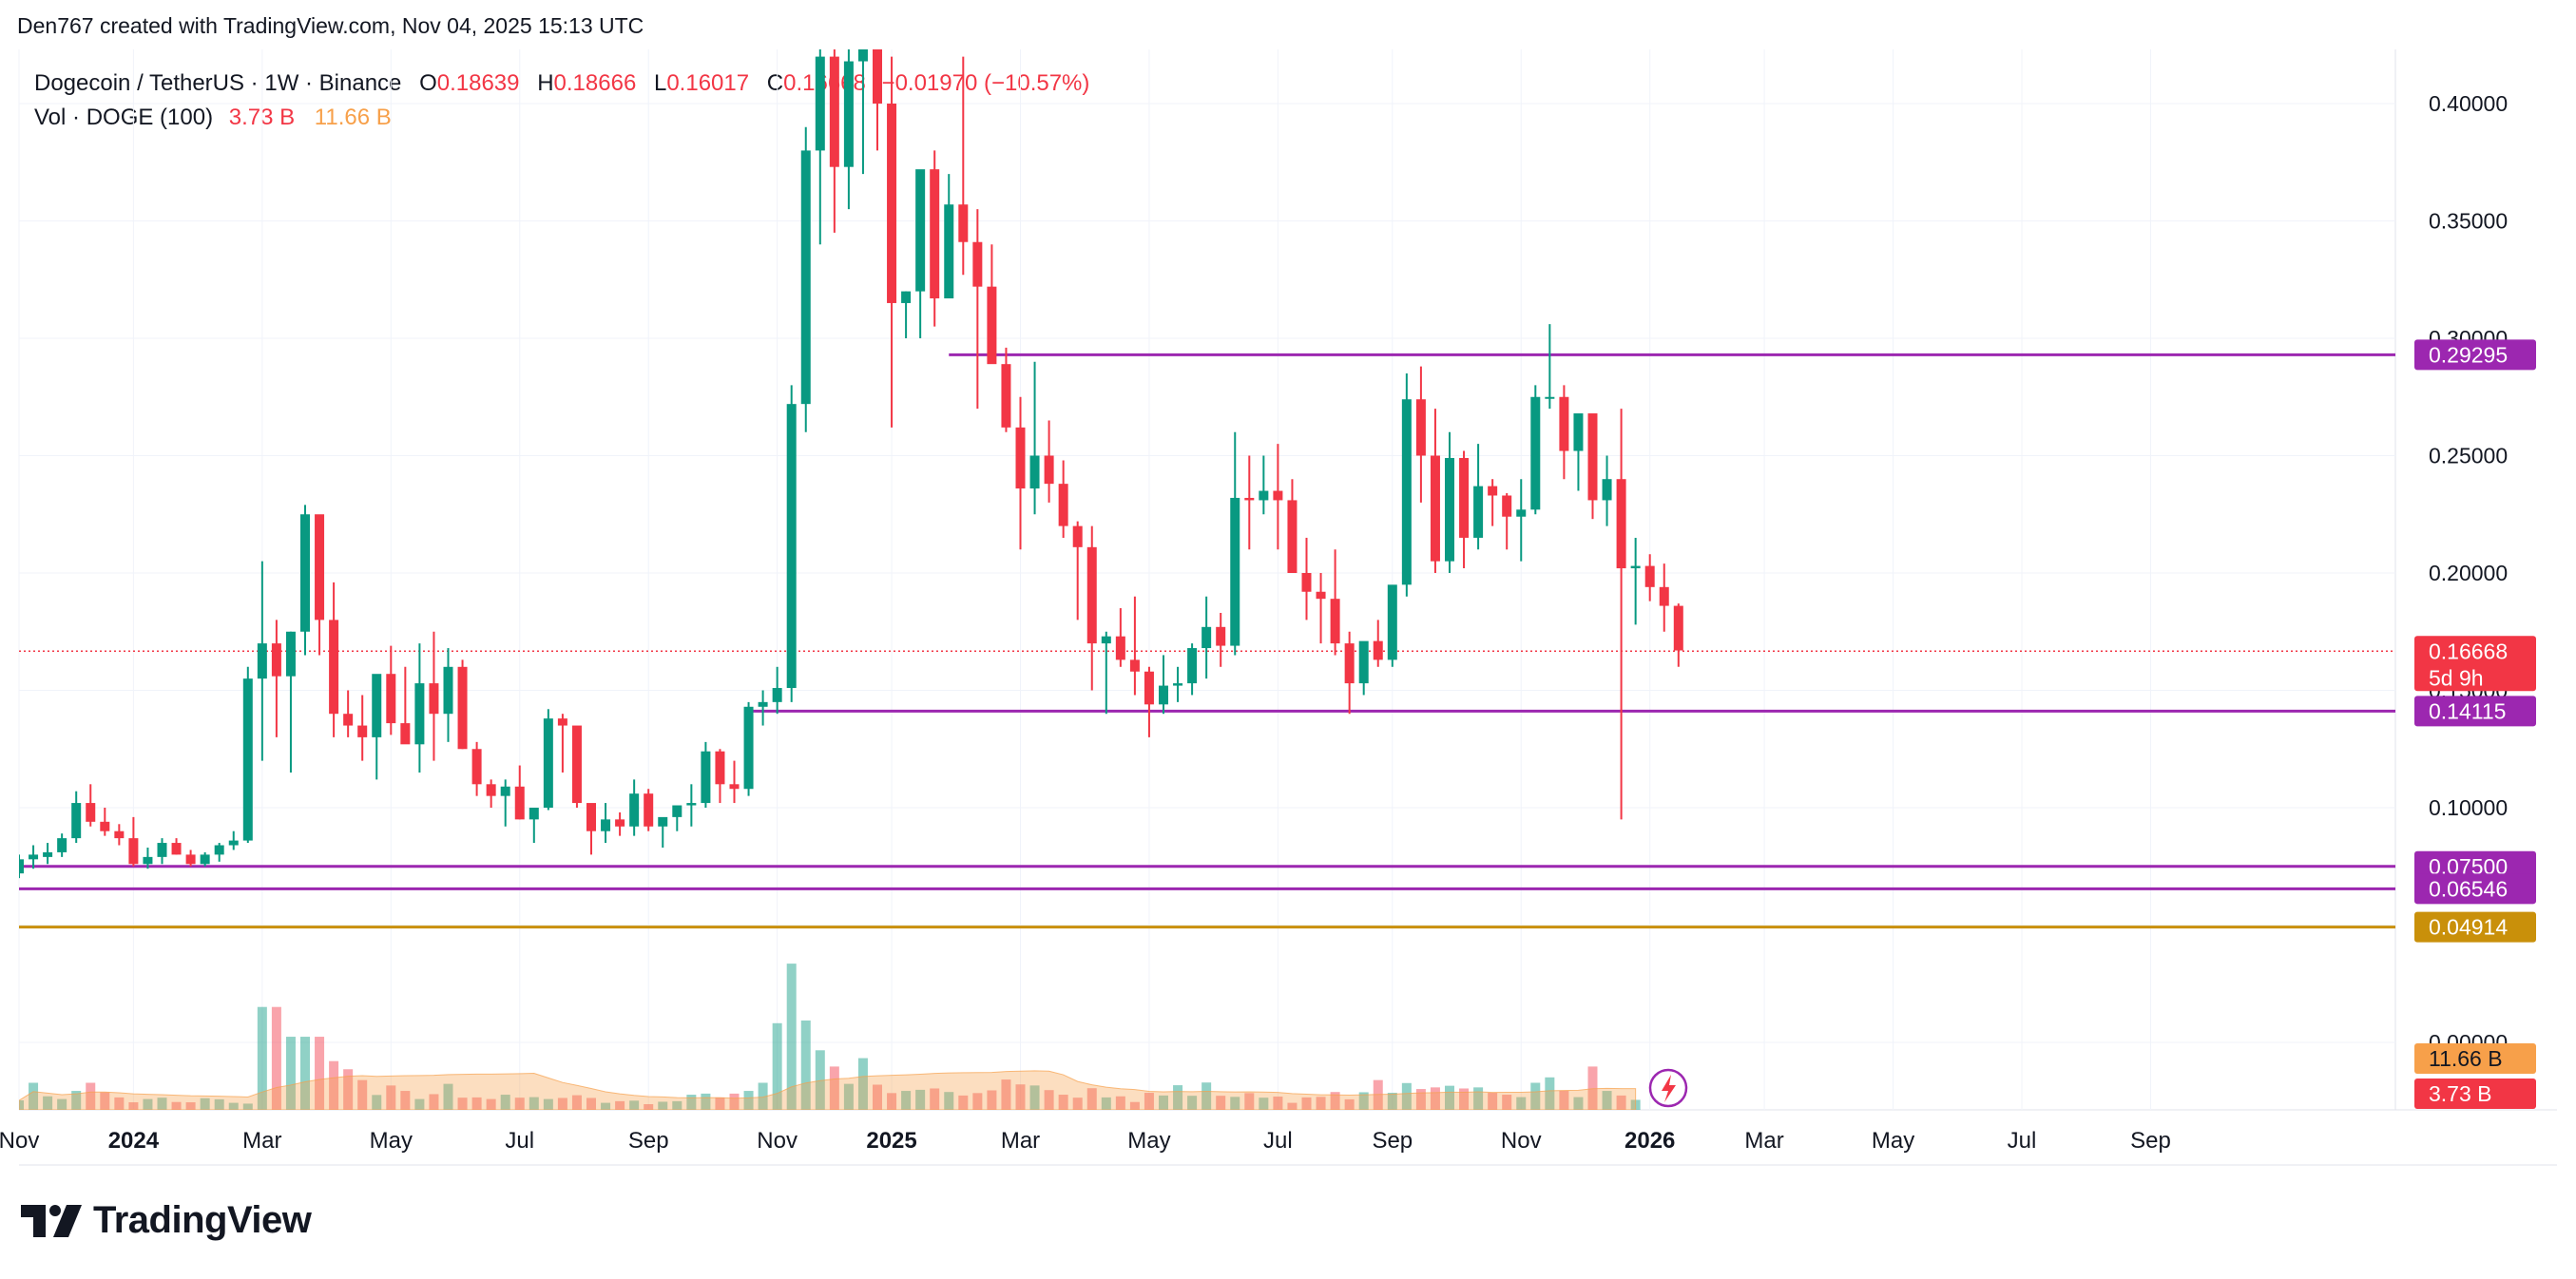  I want to click on high-key: H, so click(545, 83).